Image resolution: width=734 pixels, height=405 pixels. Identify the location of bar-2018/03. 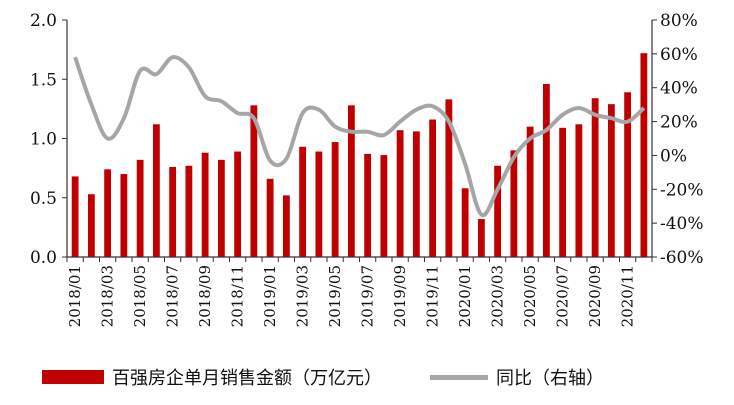
(108, 213).